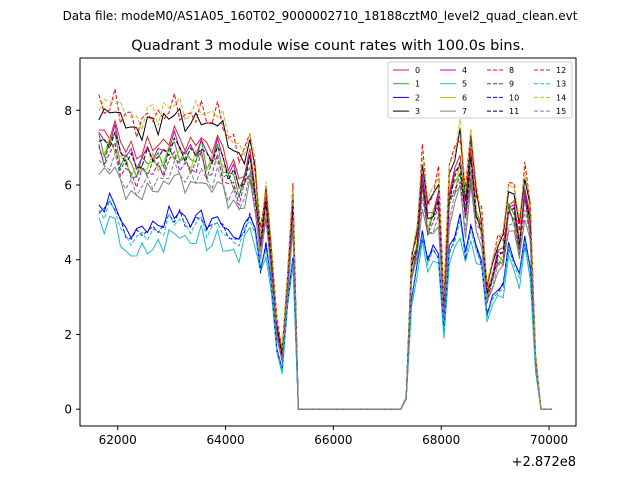 Image resolution: width=640 pixels, height=480 pixels. I want to click on legend-label-12: 12, so click(561, 70).